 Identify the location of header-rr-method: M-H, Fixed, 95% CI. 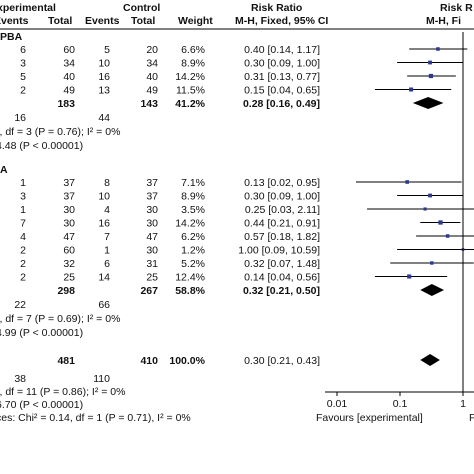
(281, 21).